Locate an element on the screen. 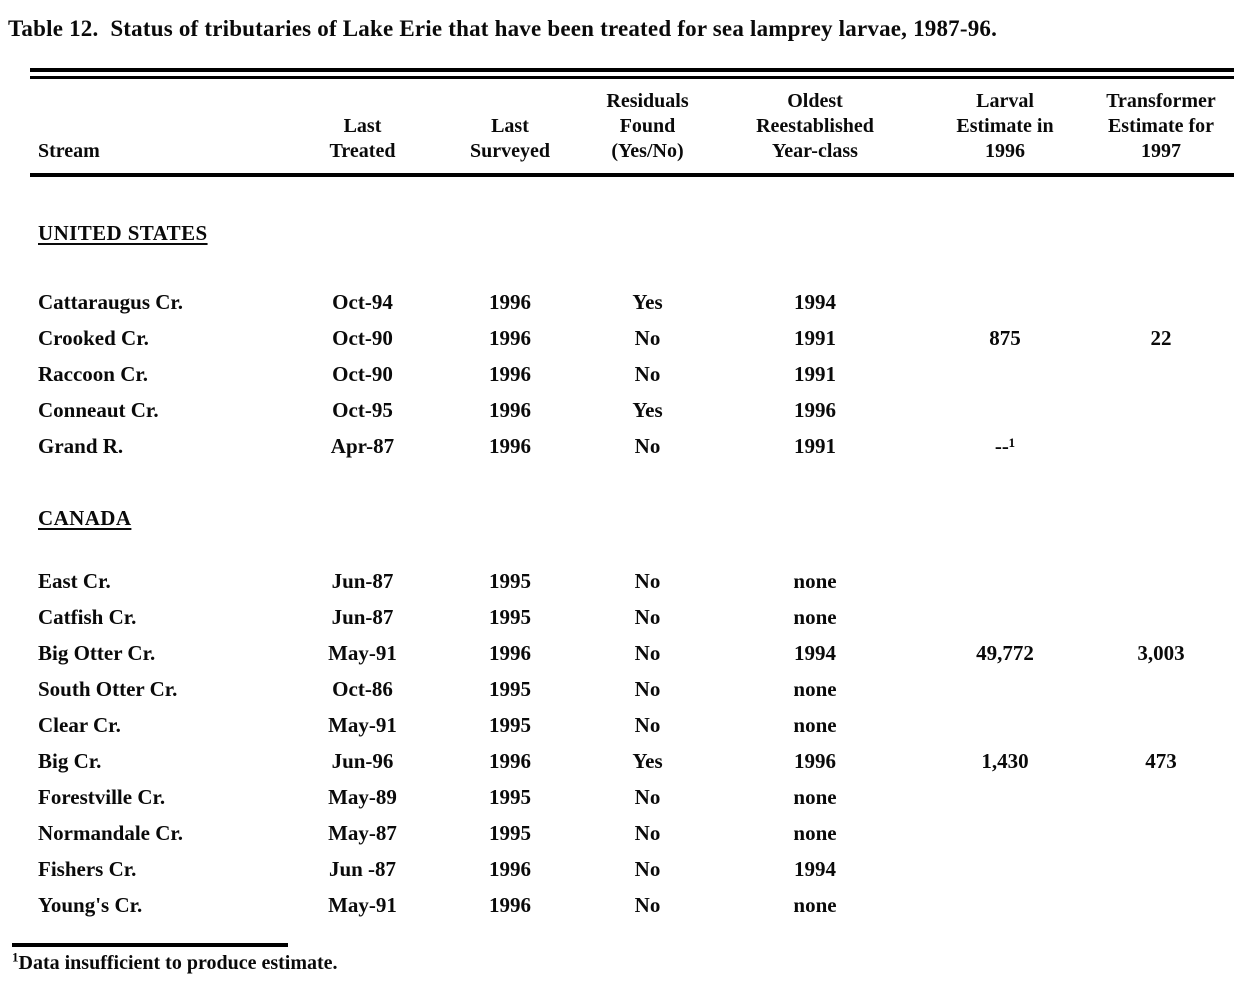  cell-last-treated: Oct-86 is located at coordinates (362, 688).